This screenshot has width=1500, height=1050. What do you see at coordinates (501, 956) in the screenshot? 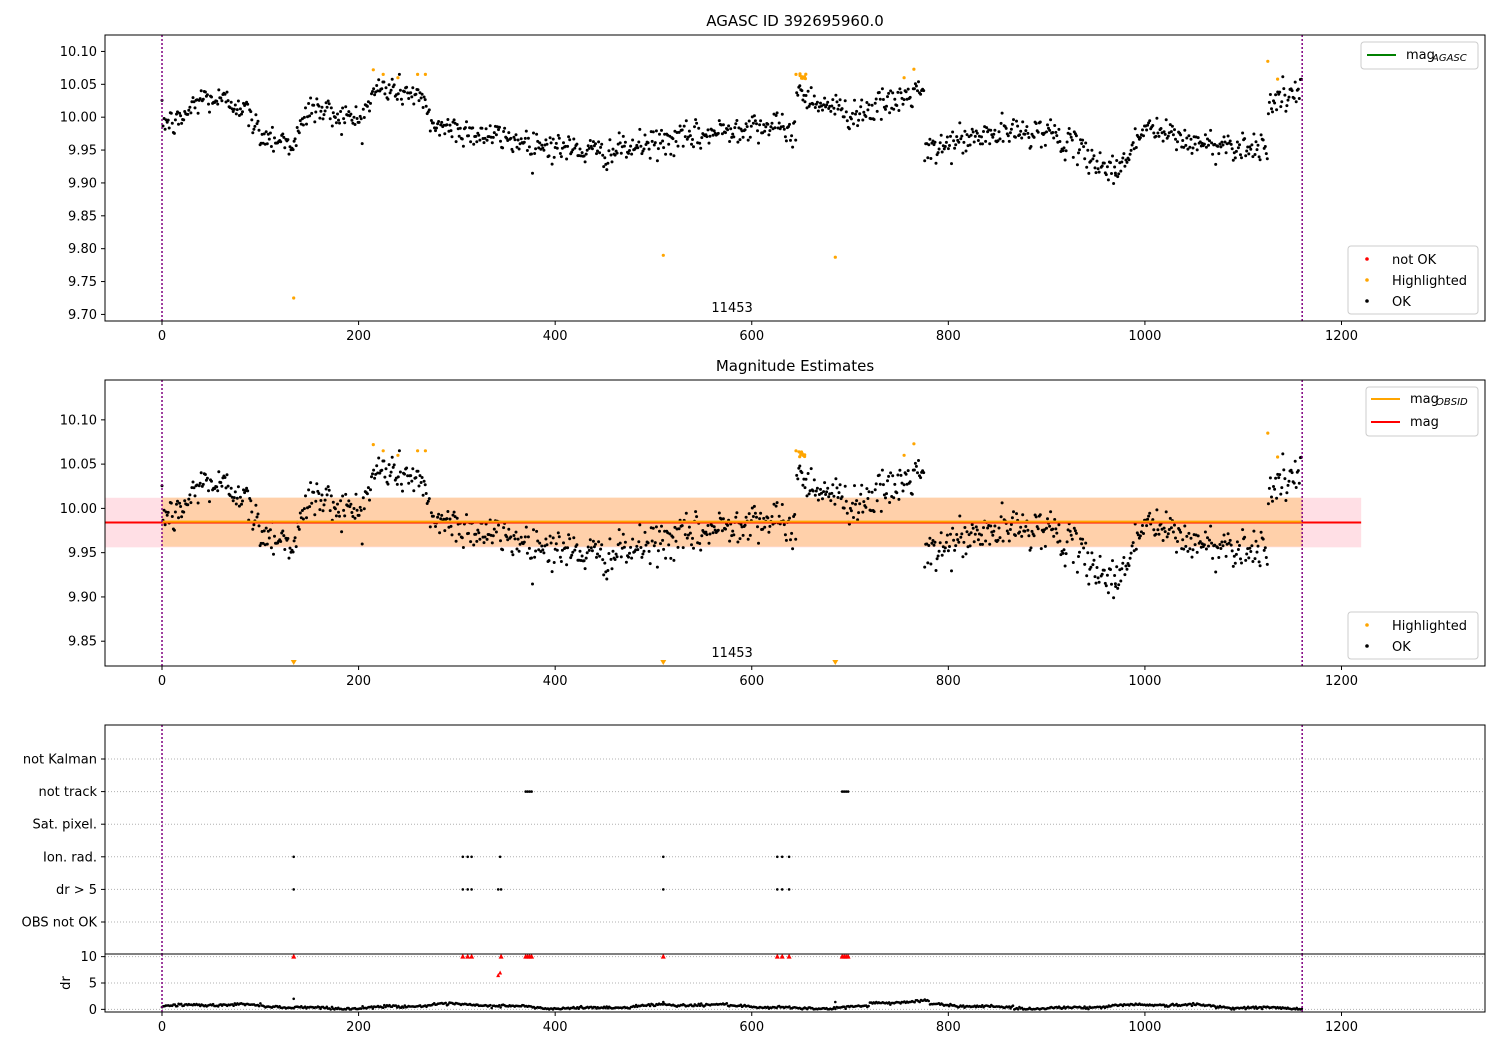
I see `dr-clipped-marker` at bounding box center [501, 956].